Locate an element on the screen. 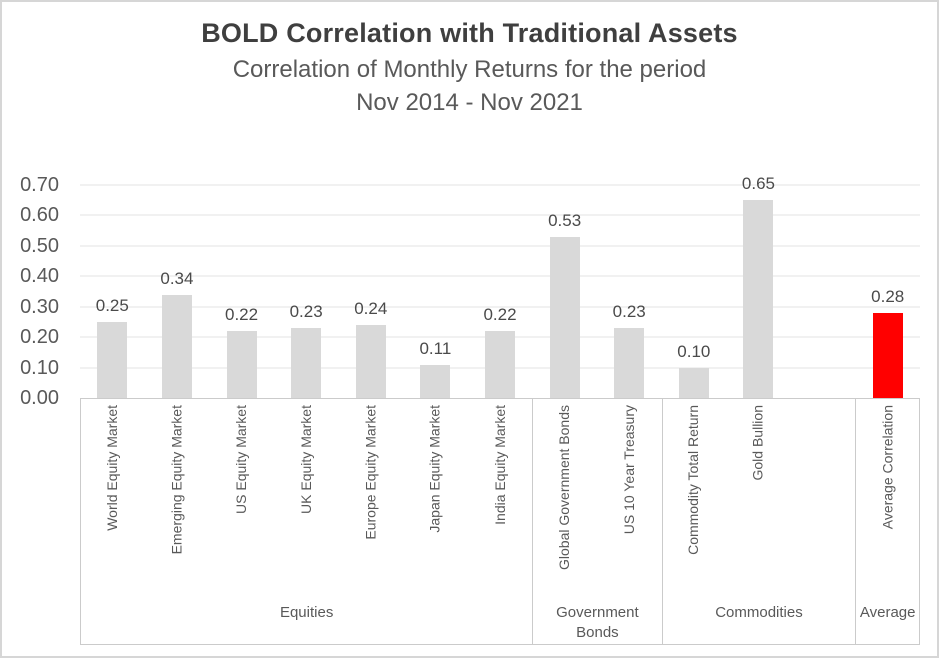 Image resolution: width=939 pixels, height=658 pixels. y-axis: 0.00 0.10 0.20 0.30 0.40 0.50 0.60 0.70 is located at coordinates (30, 222).